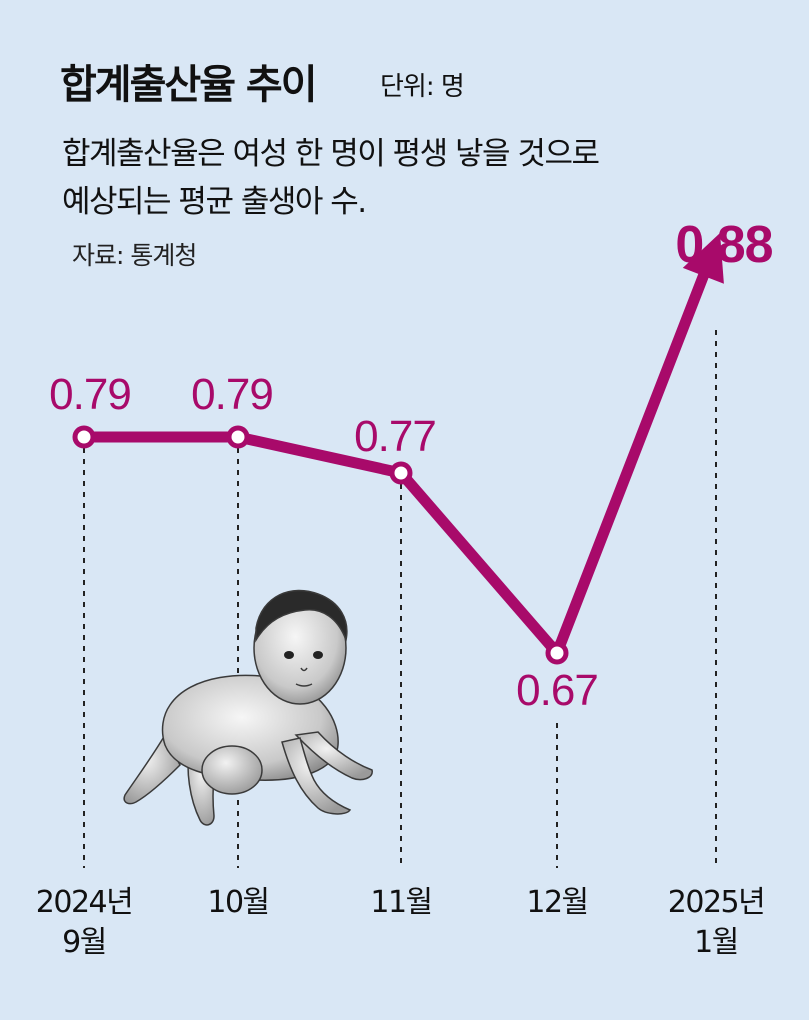 This screenshot has width=809, height=1020. Describe the element at coordinates (557, 690) in the screenshot. I see `data-label: 0.67` at that location.